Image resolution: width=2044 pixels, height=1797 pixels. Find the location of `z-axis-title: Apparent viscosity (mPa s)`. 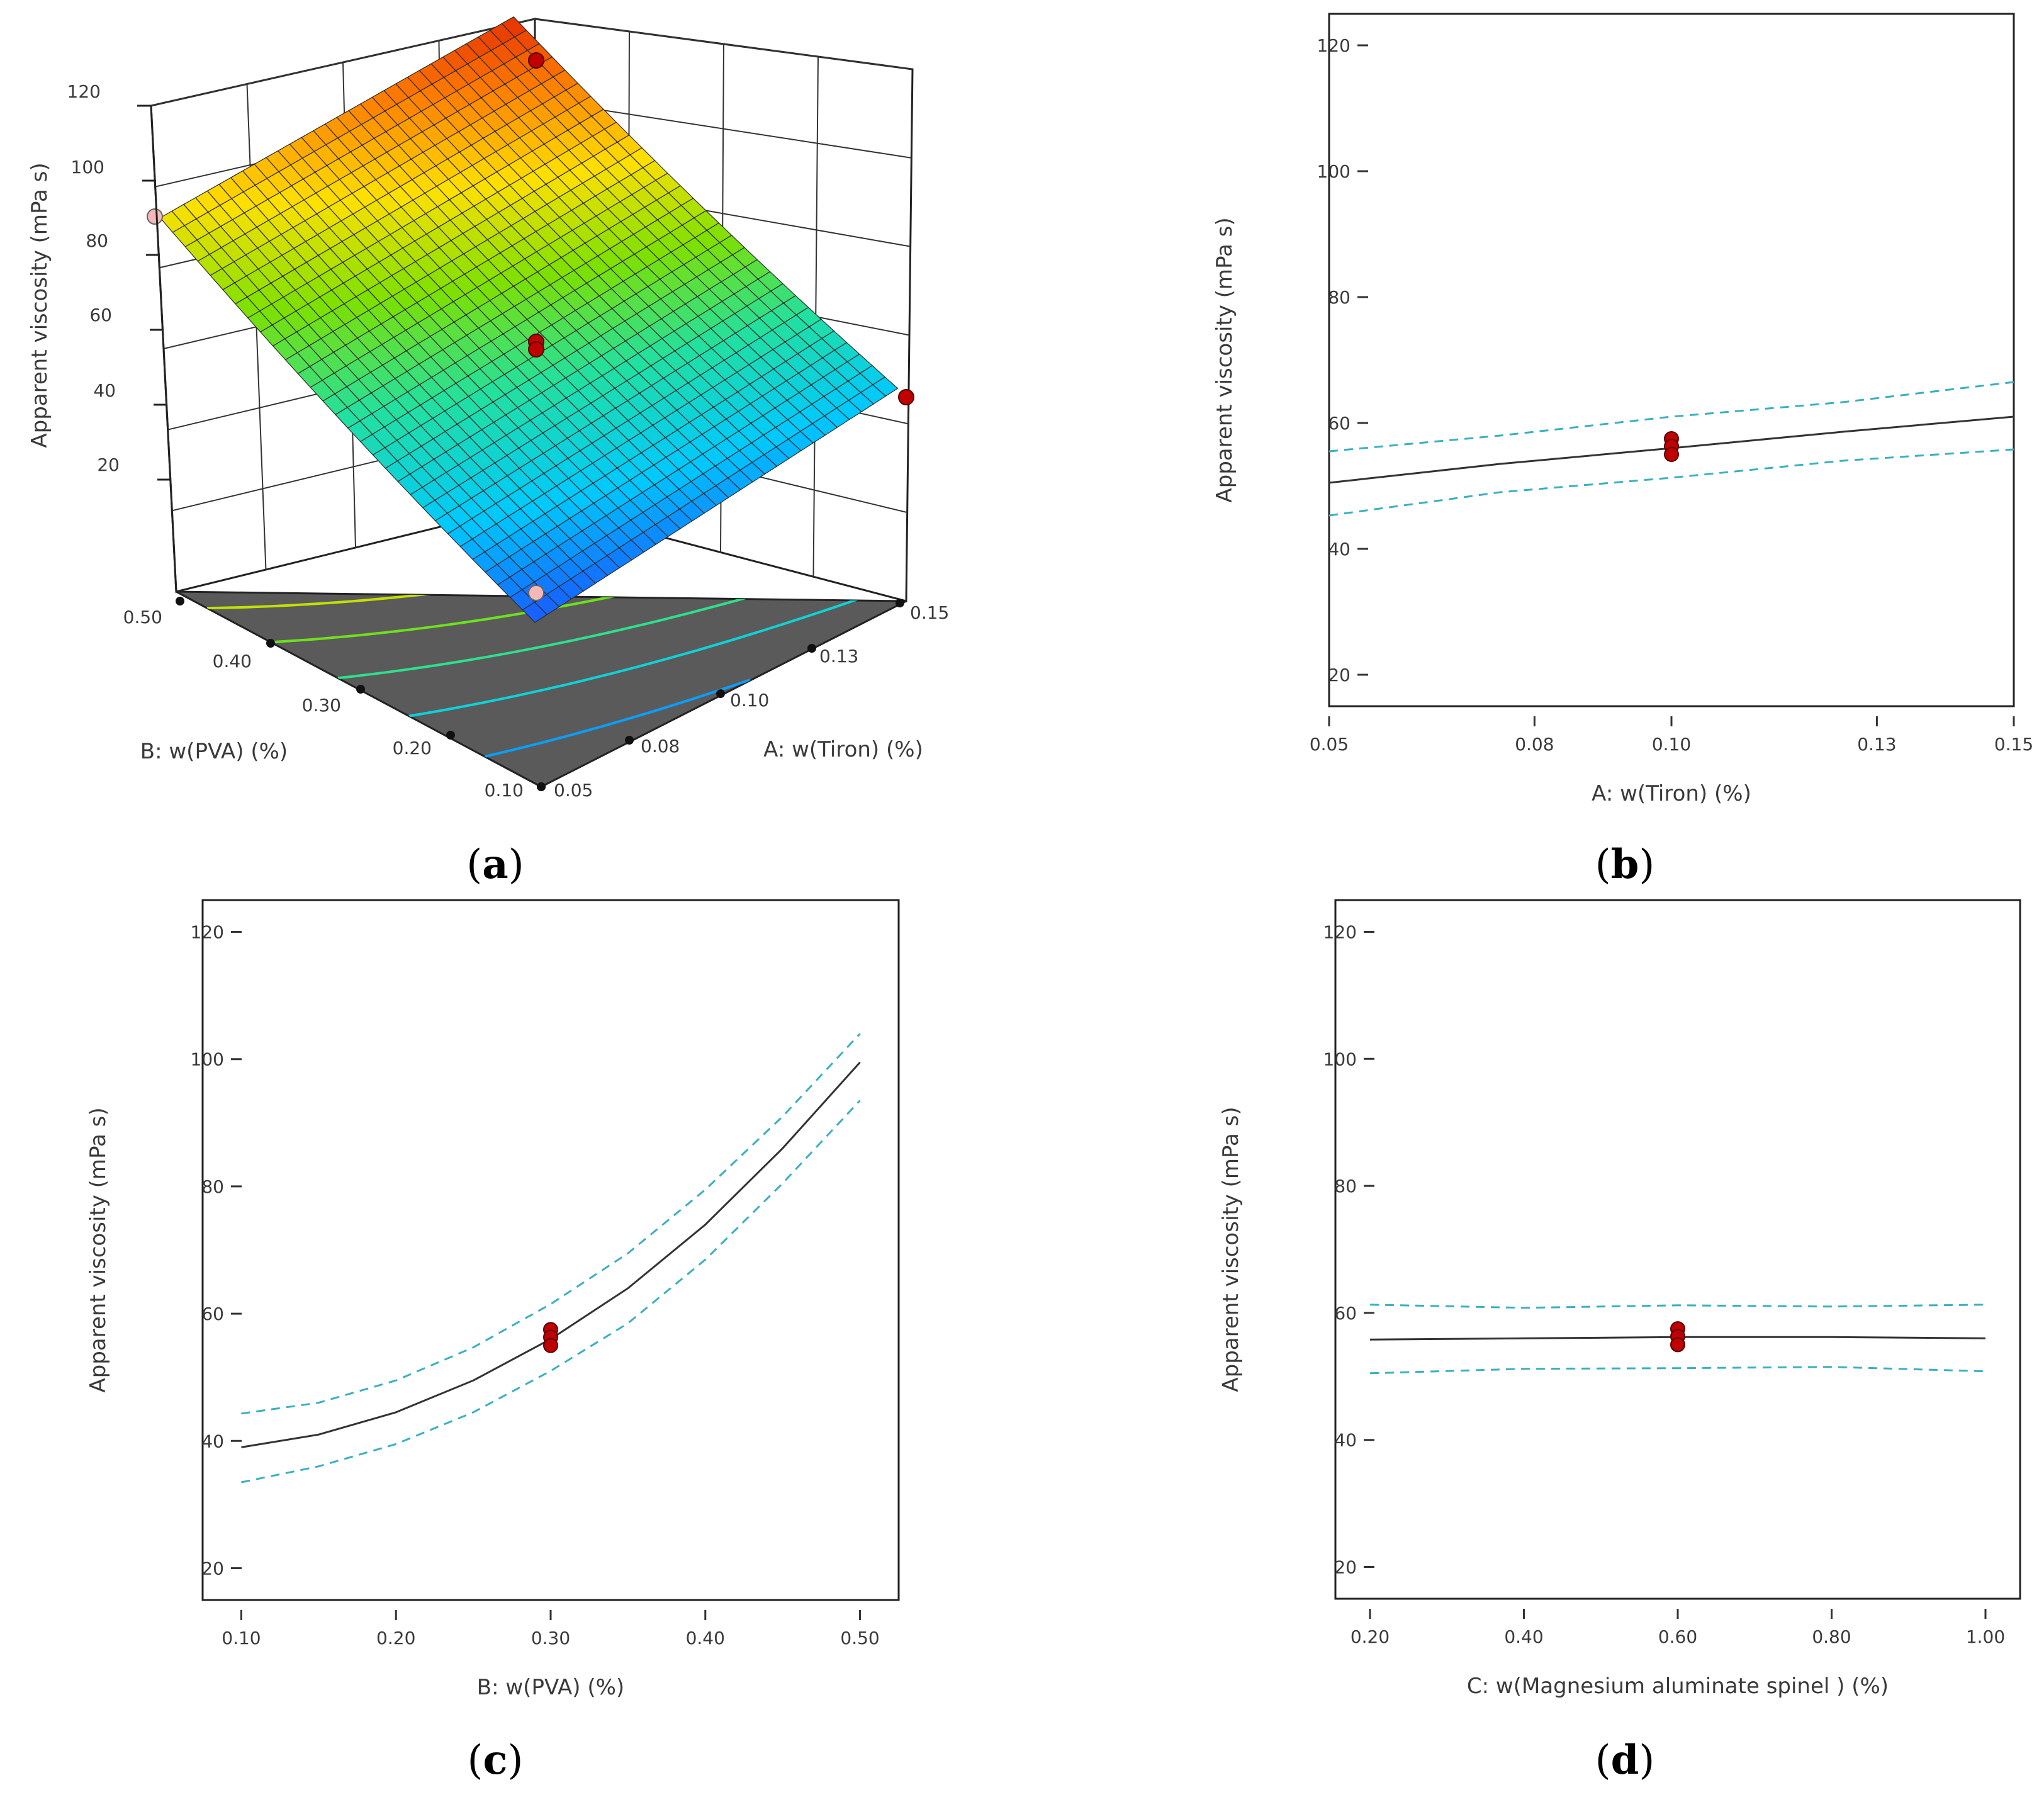

z-axis-title: Apparent viscosity (mPa s) is located at coordinates (39, 305).